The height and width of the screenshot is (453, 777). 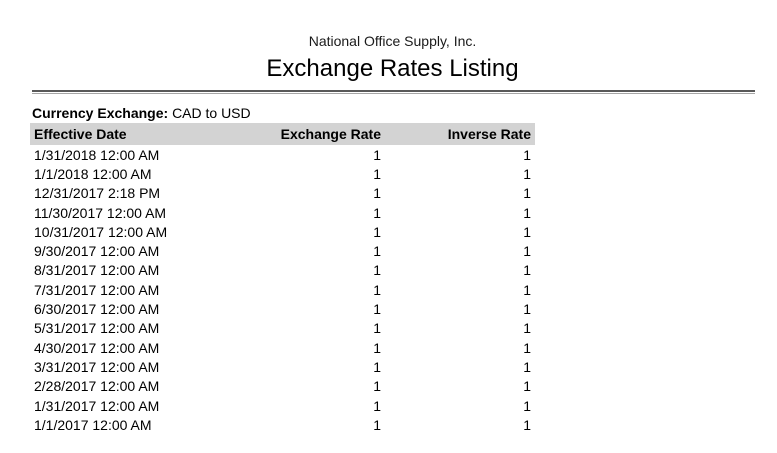 What do you see at coordinates (282, 328) in the screenshot?
I see `table-row: 5/31/2017 12:00 AM 1 1` at bounding box center [282, 328].